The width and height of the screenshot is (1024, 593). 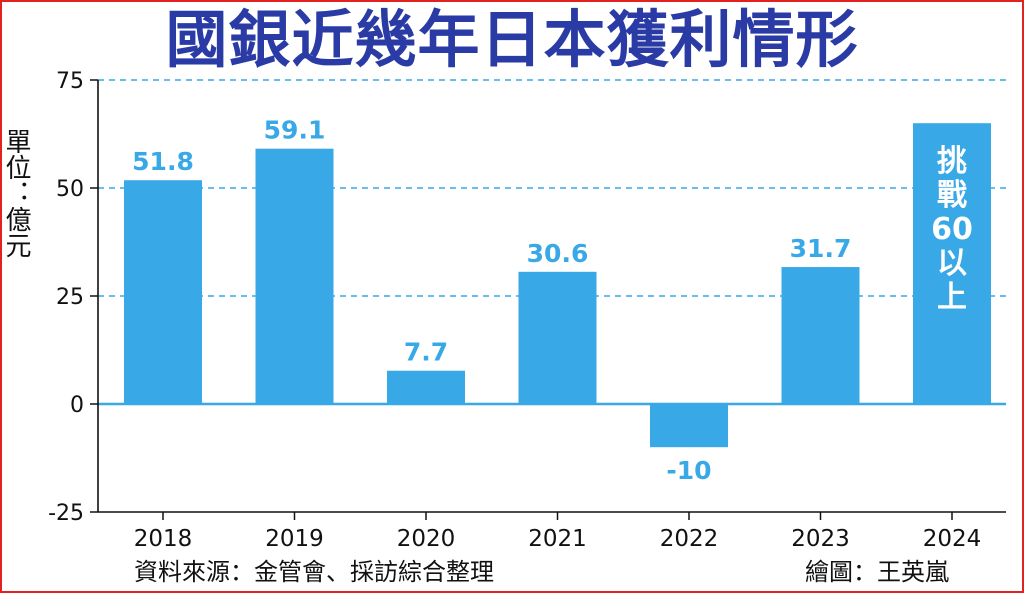 What do you see at coordinates (952, 297) in the screenshot?
I see `target-label-line-4: 上` at bounding box center [952, 297].